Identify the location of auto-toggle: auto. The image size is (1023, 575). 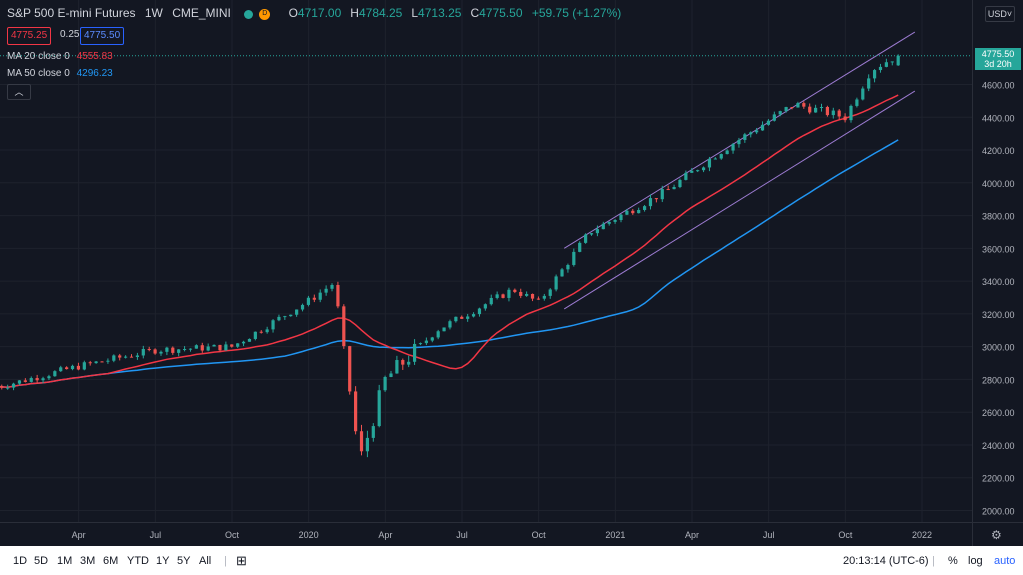
(1005, 561).